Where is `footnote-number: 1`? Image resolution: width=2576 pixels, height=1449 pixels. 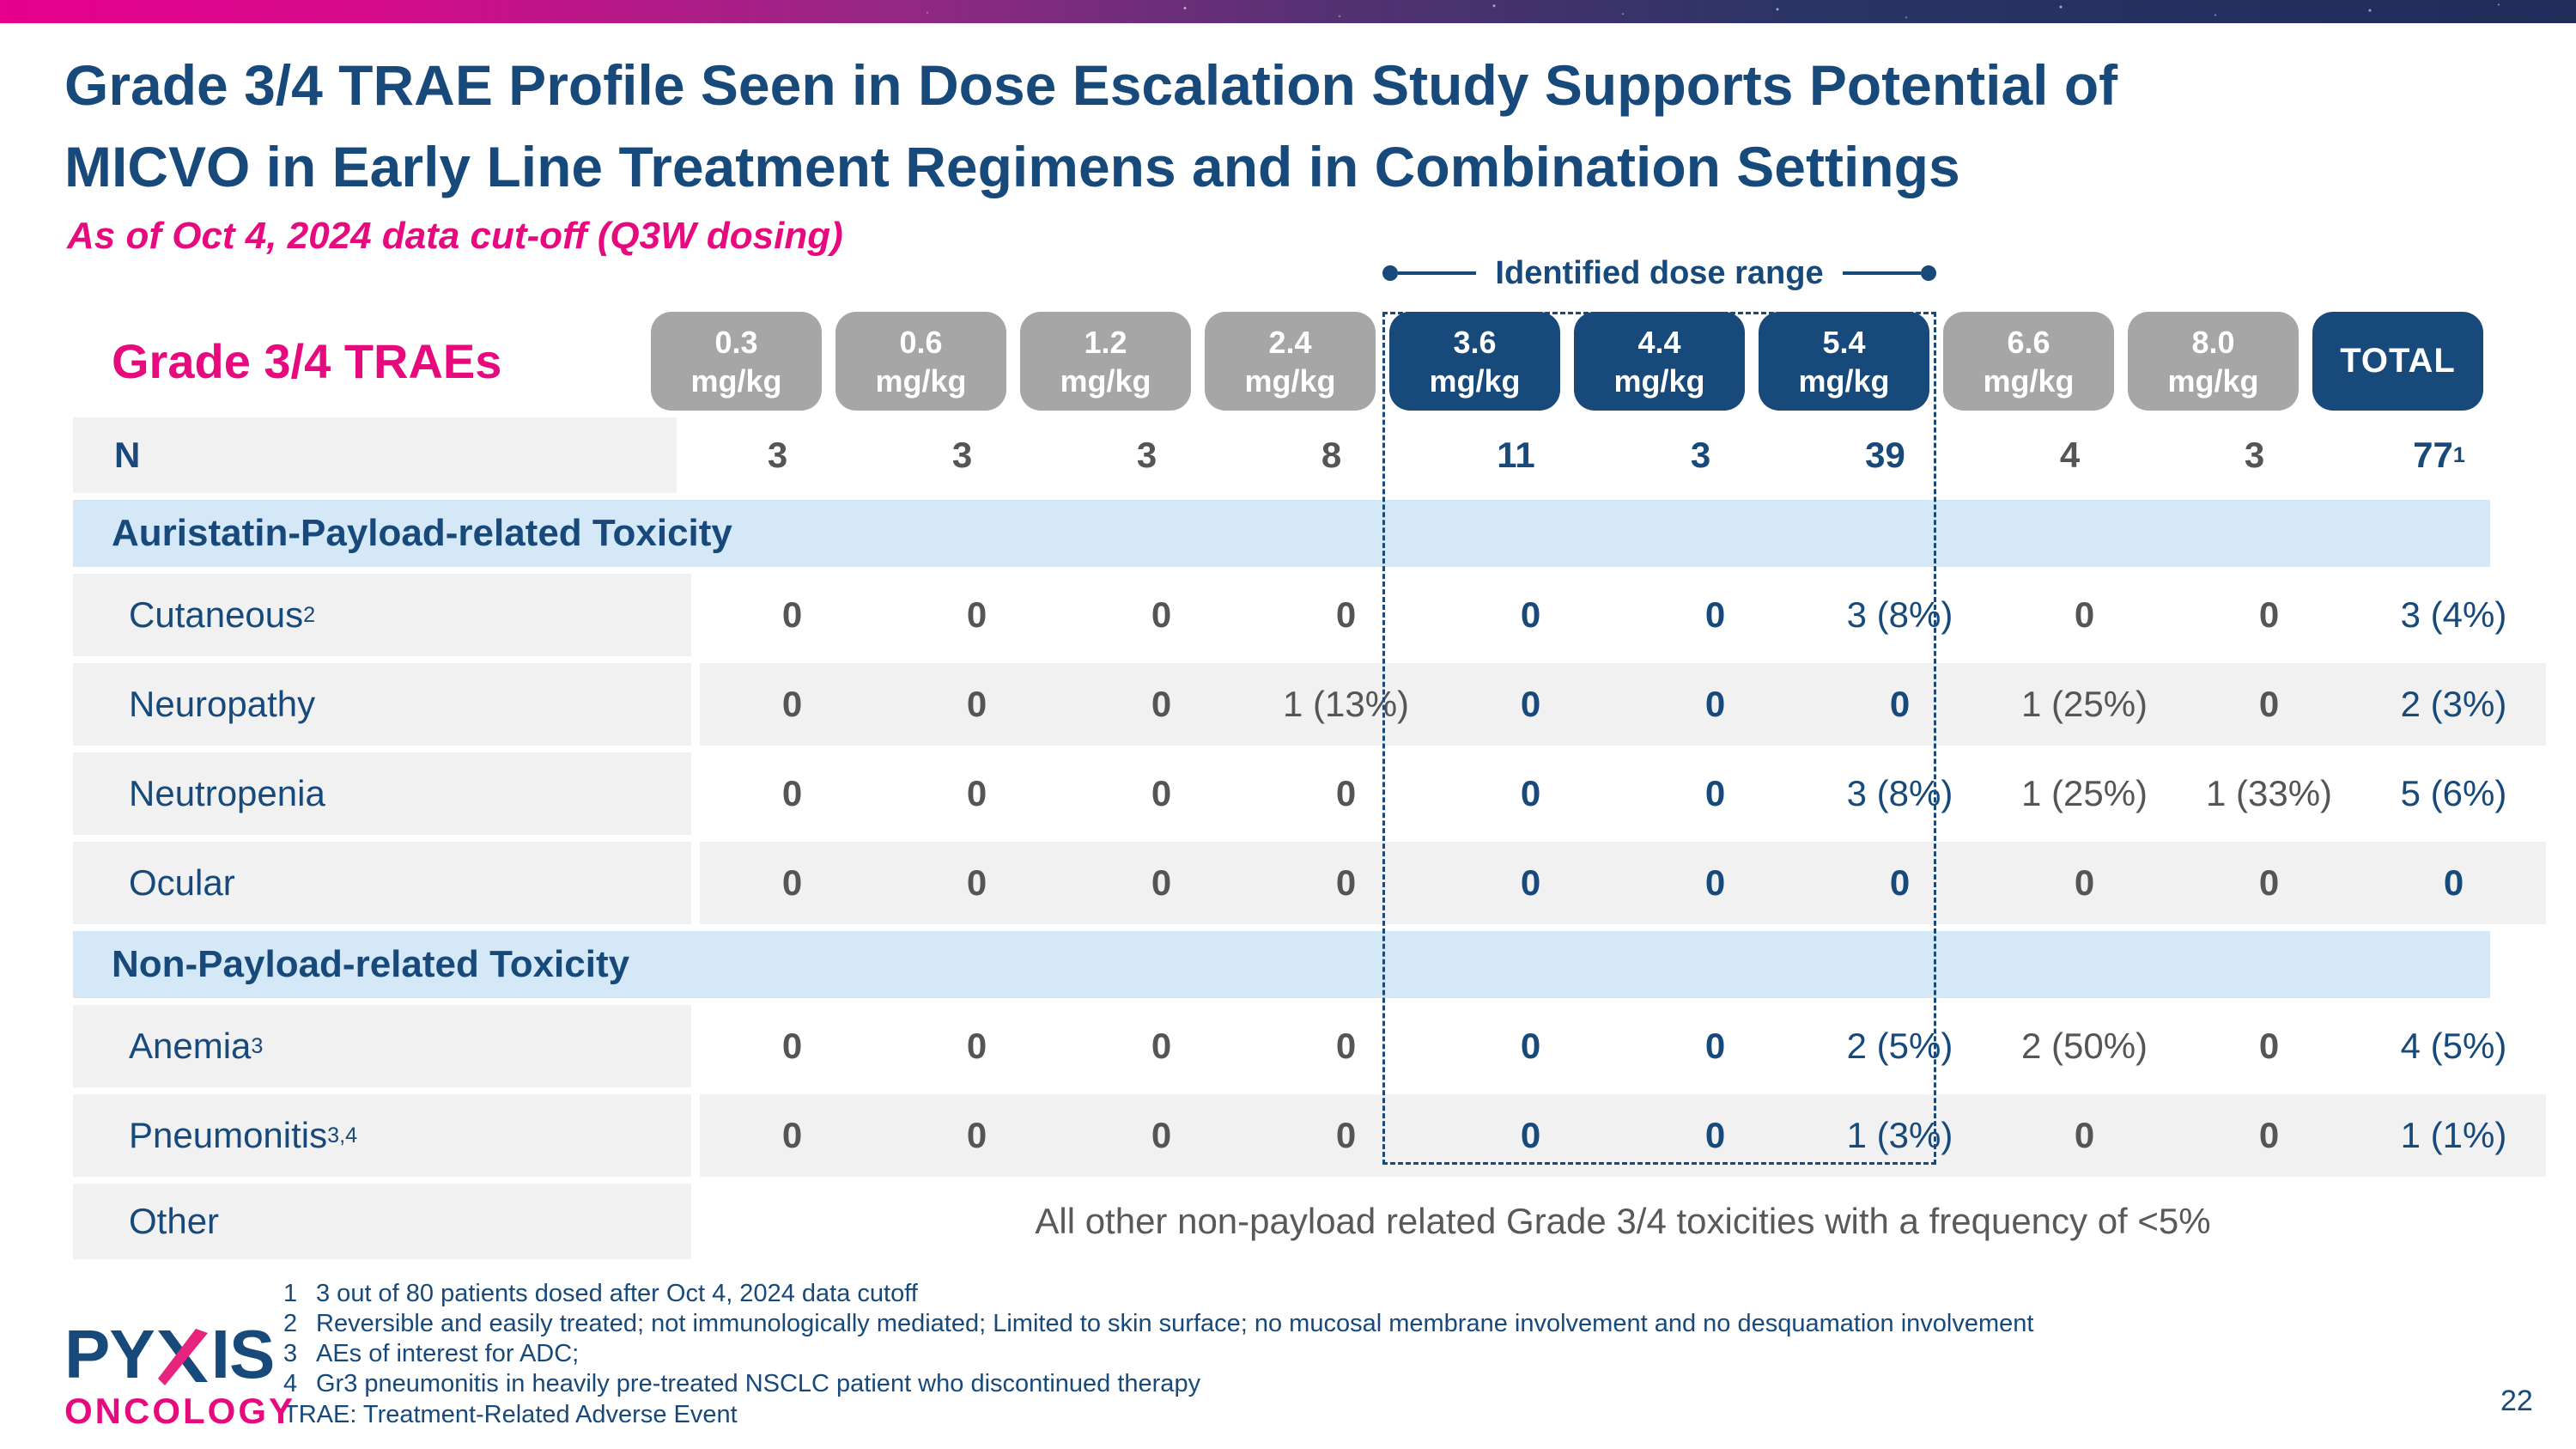
footnote-number: 1 is located at coordinates (291, 1293).